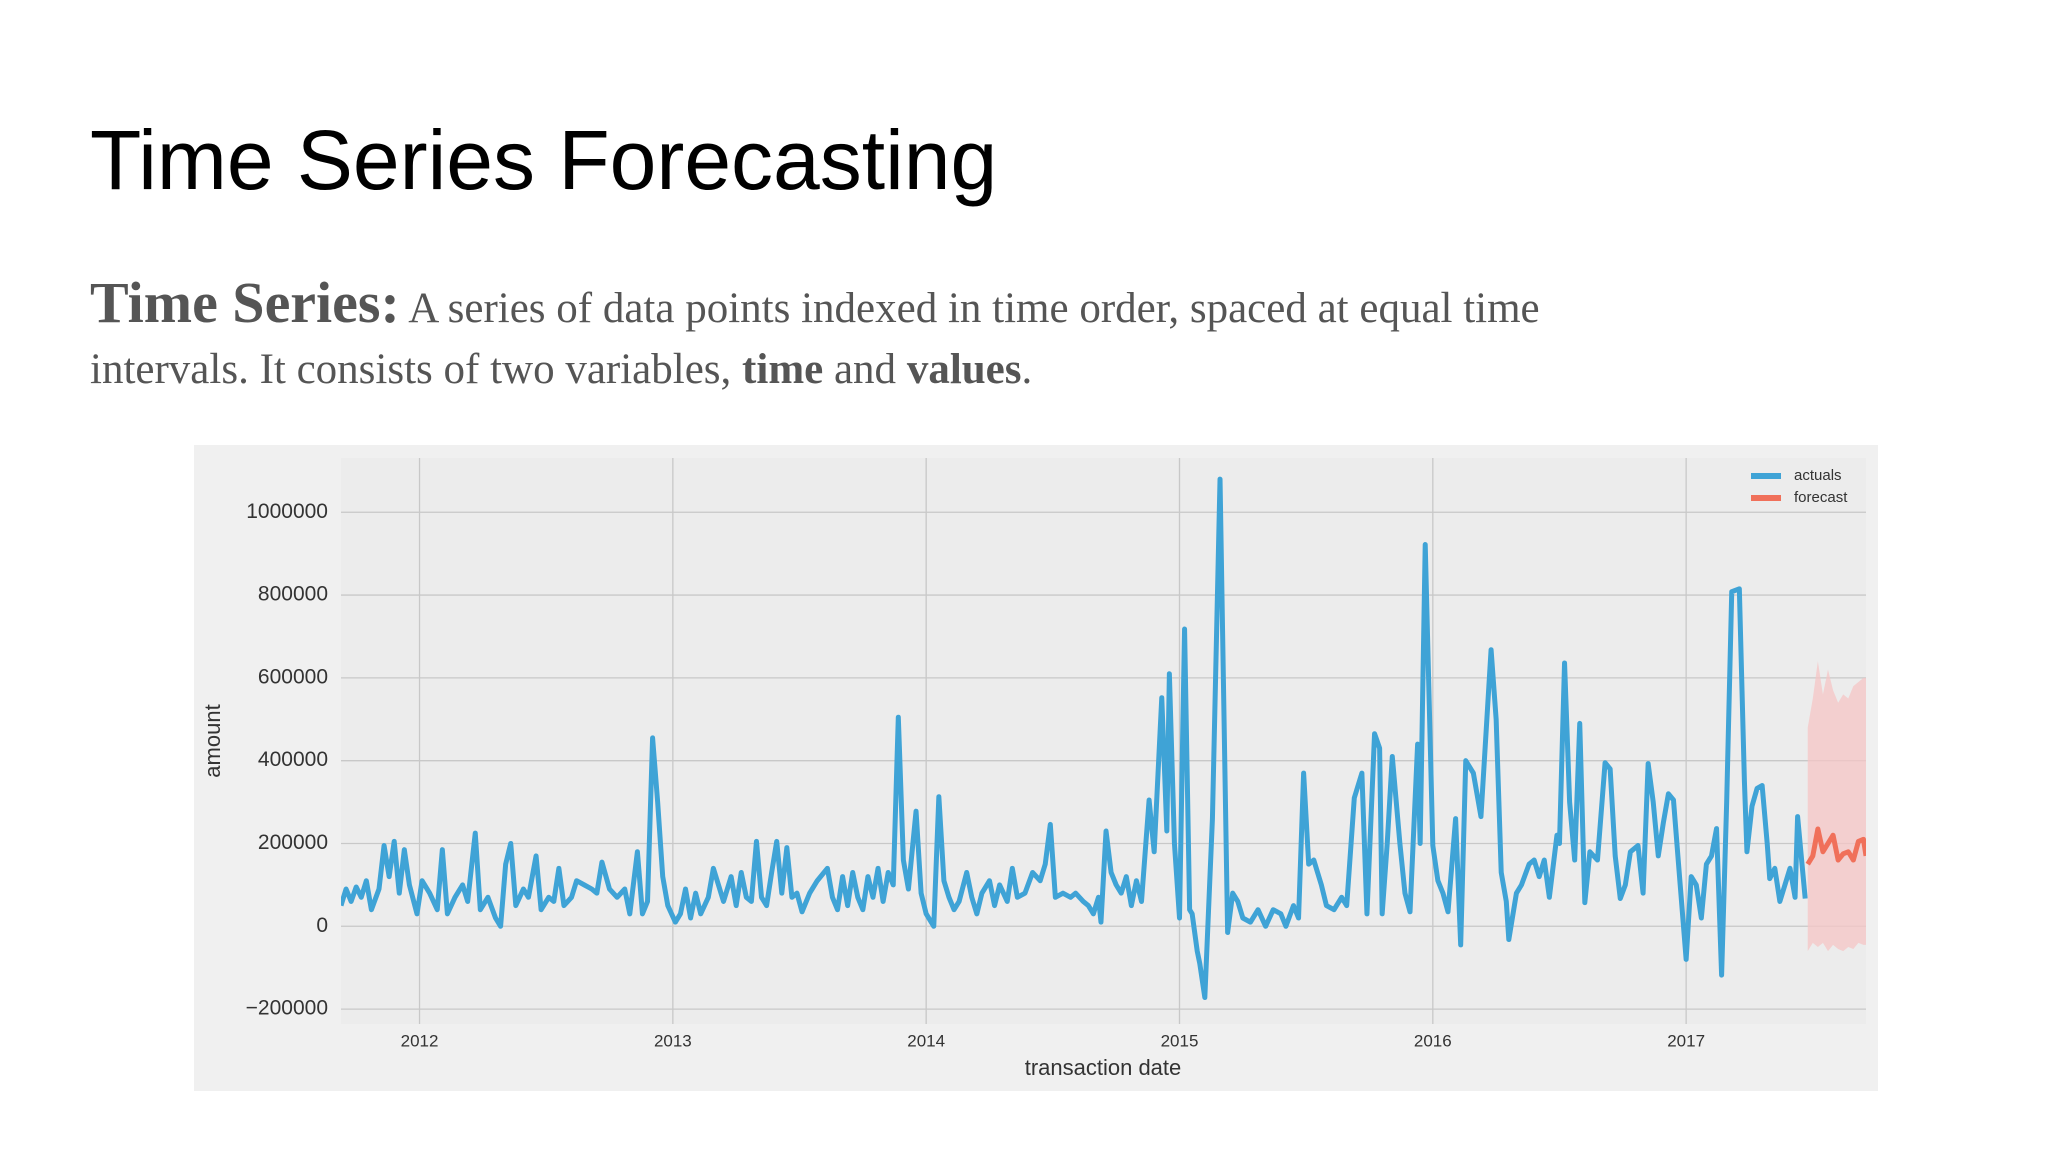  I want to click on y-tick-label: 1000000, so click(287, 511).